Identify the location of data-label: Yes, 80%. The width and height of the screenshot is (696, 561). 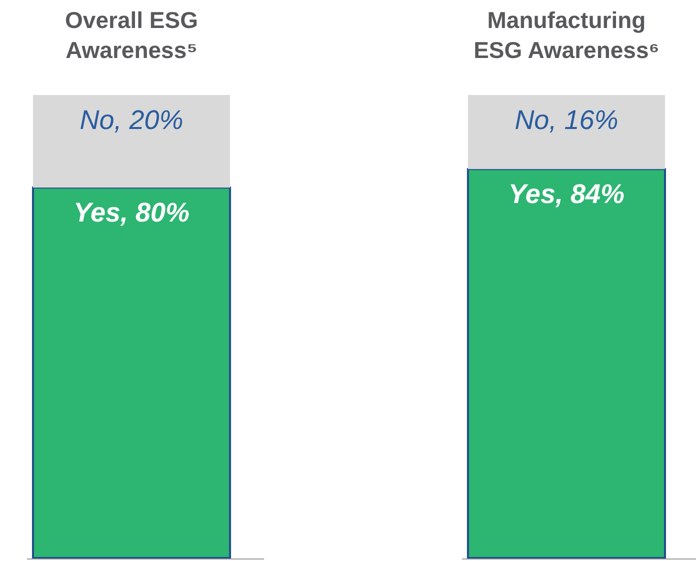
(131, 213).